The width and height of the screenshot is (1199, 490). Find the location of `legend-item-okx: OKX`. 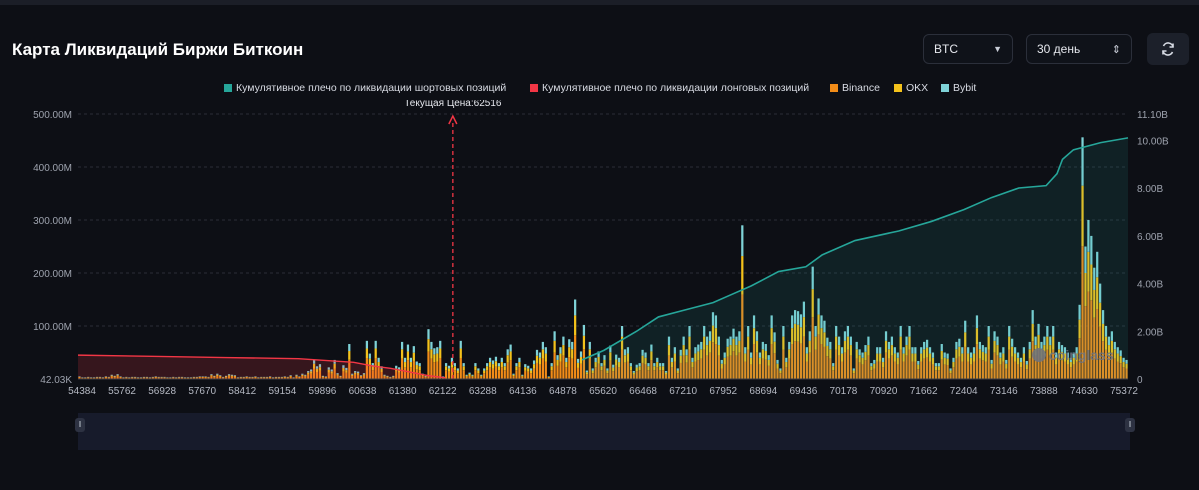

legend-item-okx: OKX is located at coordinates (911, 88).